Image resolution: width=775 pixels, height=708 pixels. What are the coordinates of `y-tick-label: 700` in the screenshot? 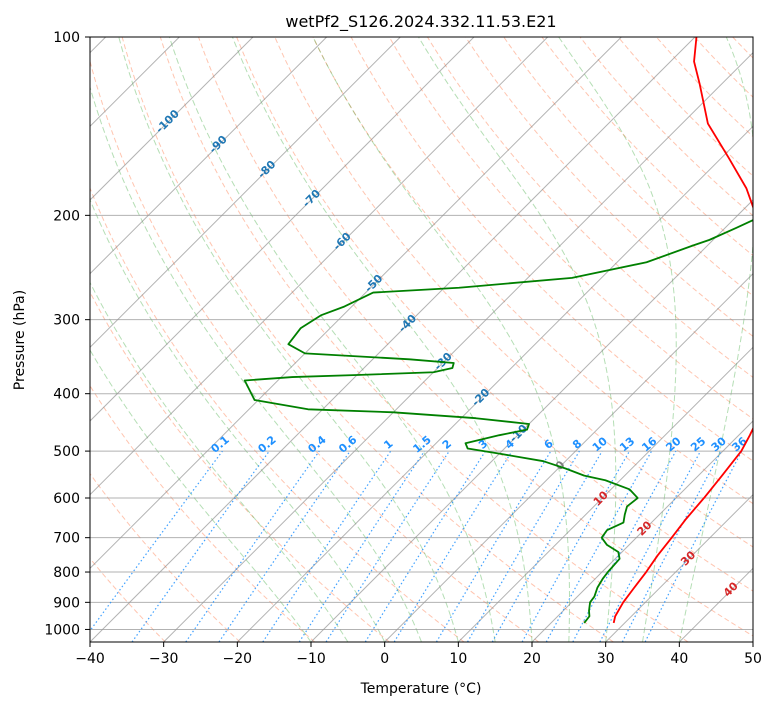 It's located at (66, 539).